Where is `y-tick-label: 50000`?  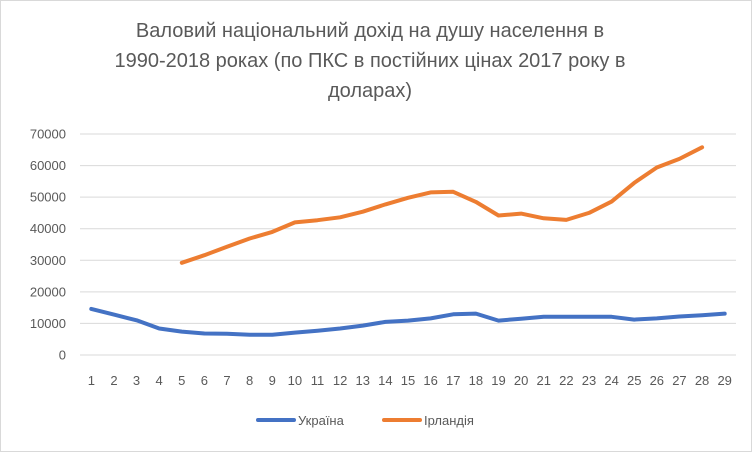 y-tick-label: 50000 is located at coordinates (48, 197).